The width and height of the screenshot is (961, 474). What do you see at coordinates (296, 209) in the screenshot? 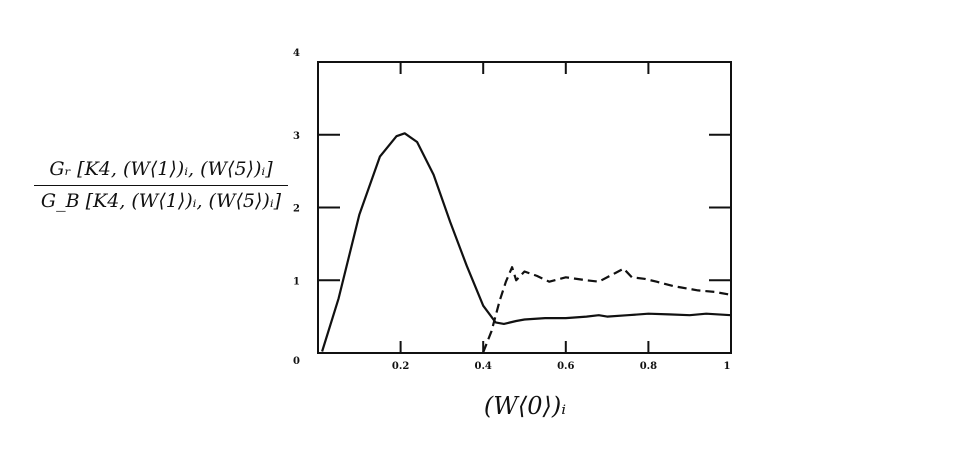
I see `y-tick-label: 2` at bounding box center [296, 209].